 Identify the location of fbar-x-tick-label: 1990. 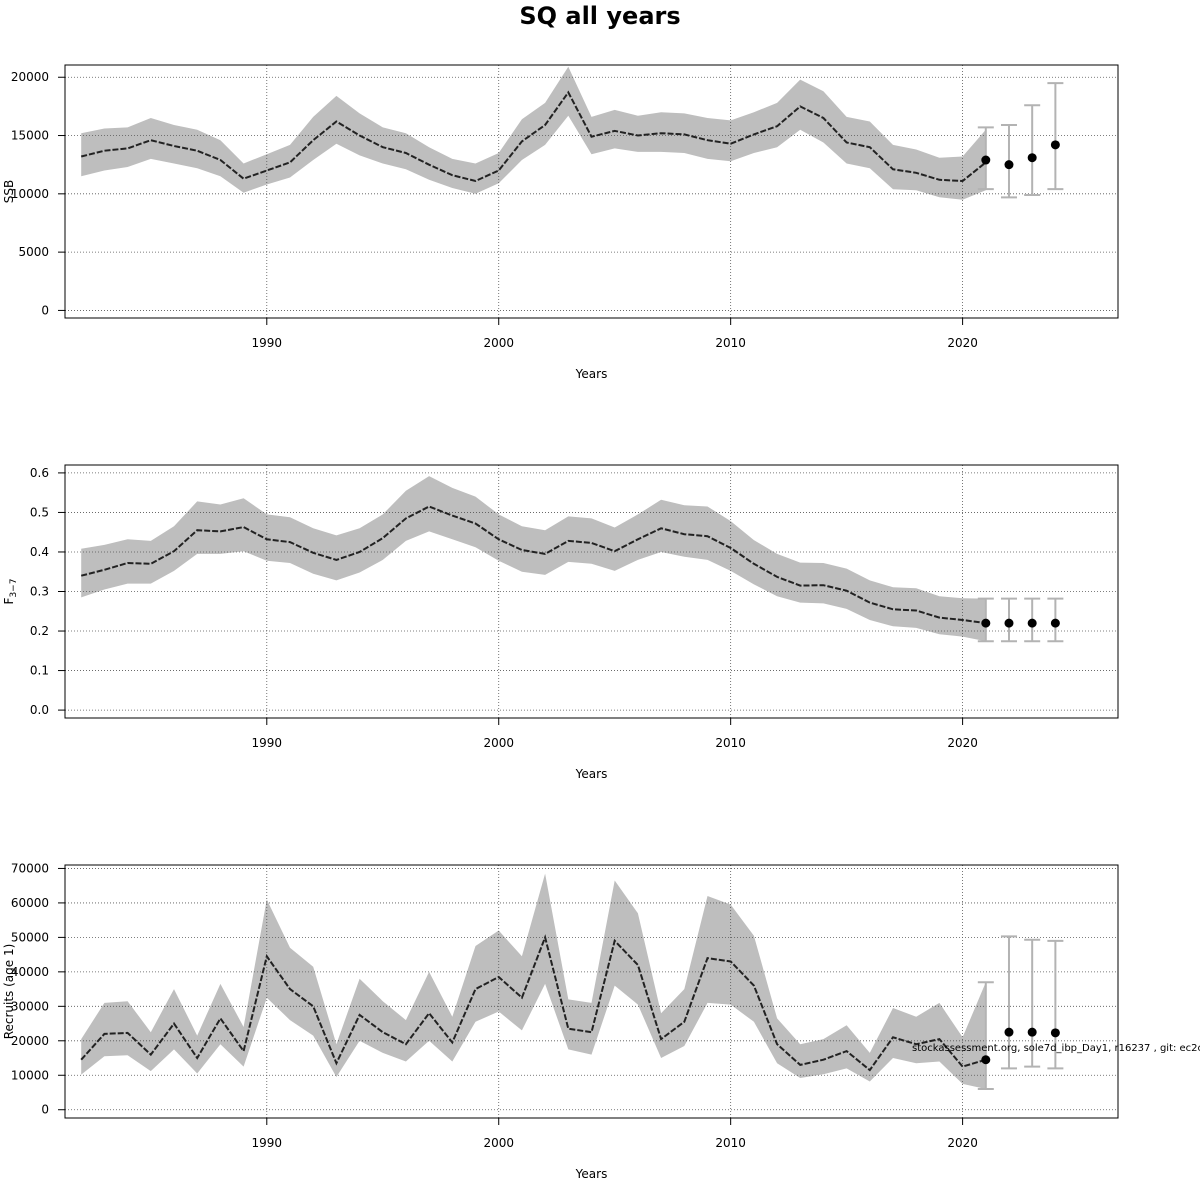
(267, 743).